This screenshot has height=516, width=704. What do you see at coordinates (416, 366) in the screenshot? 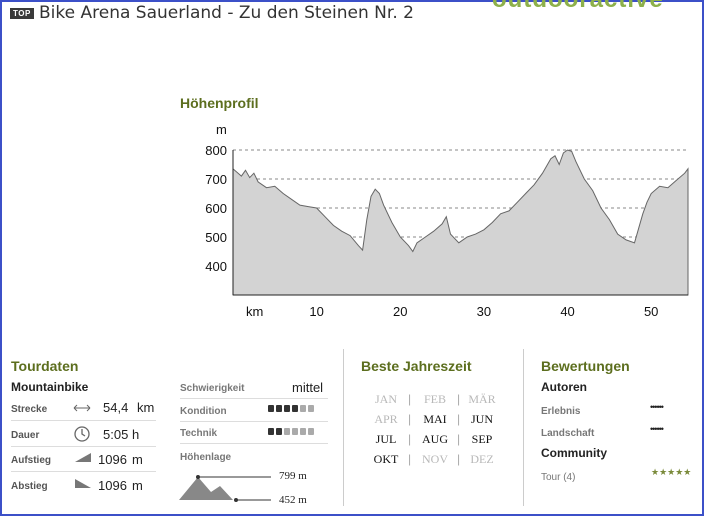
I see `season-title: Beste Jahreszeit` at bounding box center [416, 366].